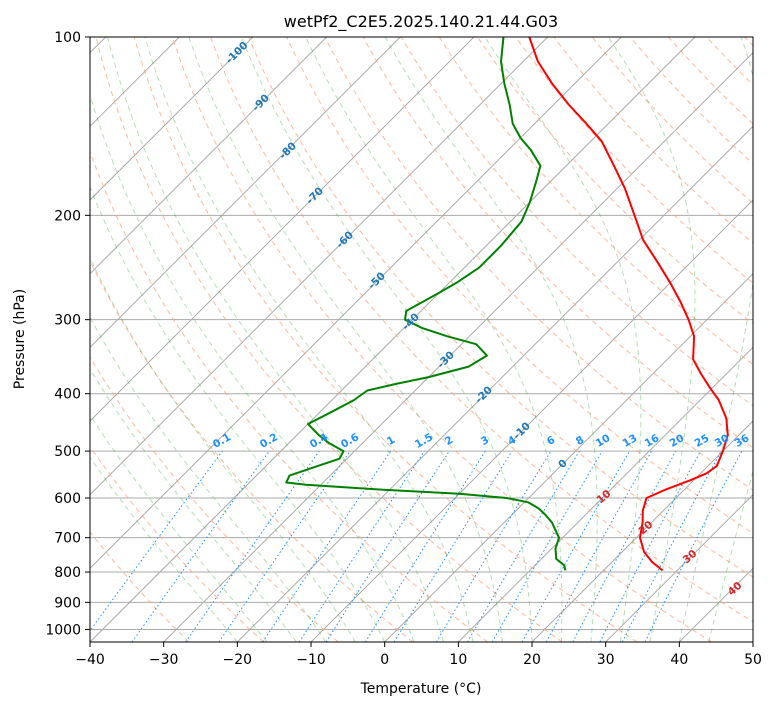 This screenshot has width=775, height=708. I want to click on y-axis-label: Pressure (hPa), so click(20, 339).